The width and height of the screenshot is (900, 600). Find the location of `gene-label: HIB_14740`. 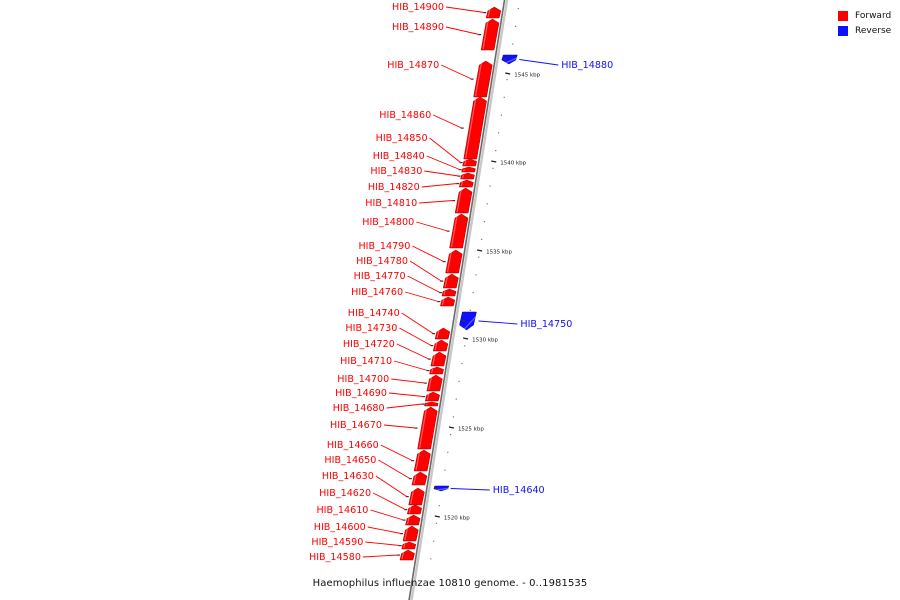

gene-label: HIB_14740 is located at coordinates (374, 313).